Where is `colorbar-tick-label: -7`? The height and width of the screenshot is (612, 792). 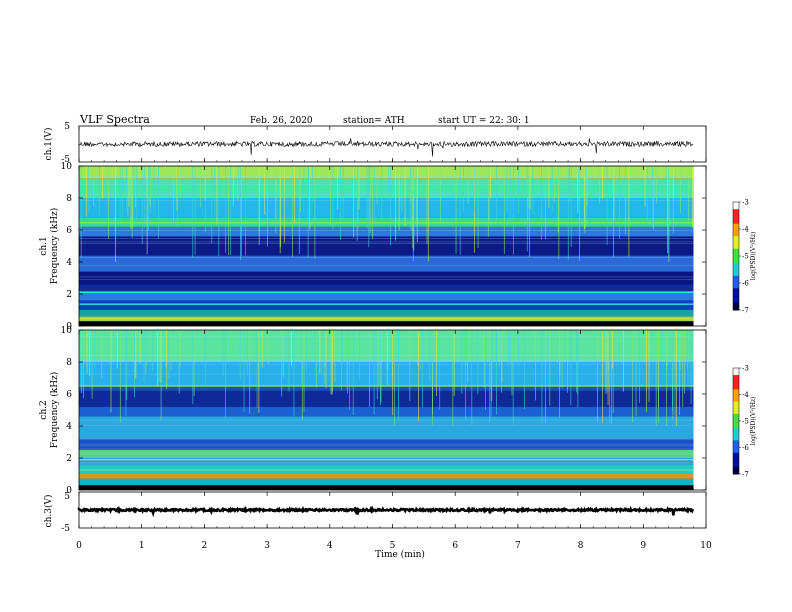 colorbar-tick-label: -7 is located at coordinates (745, 311).